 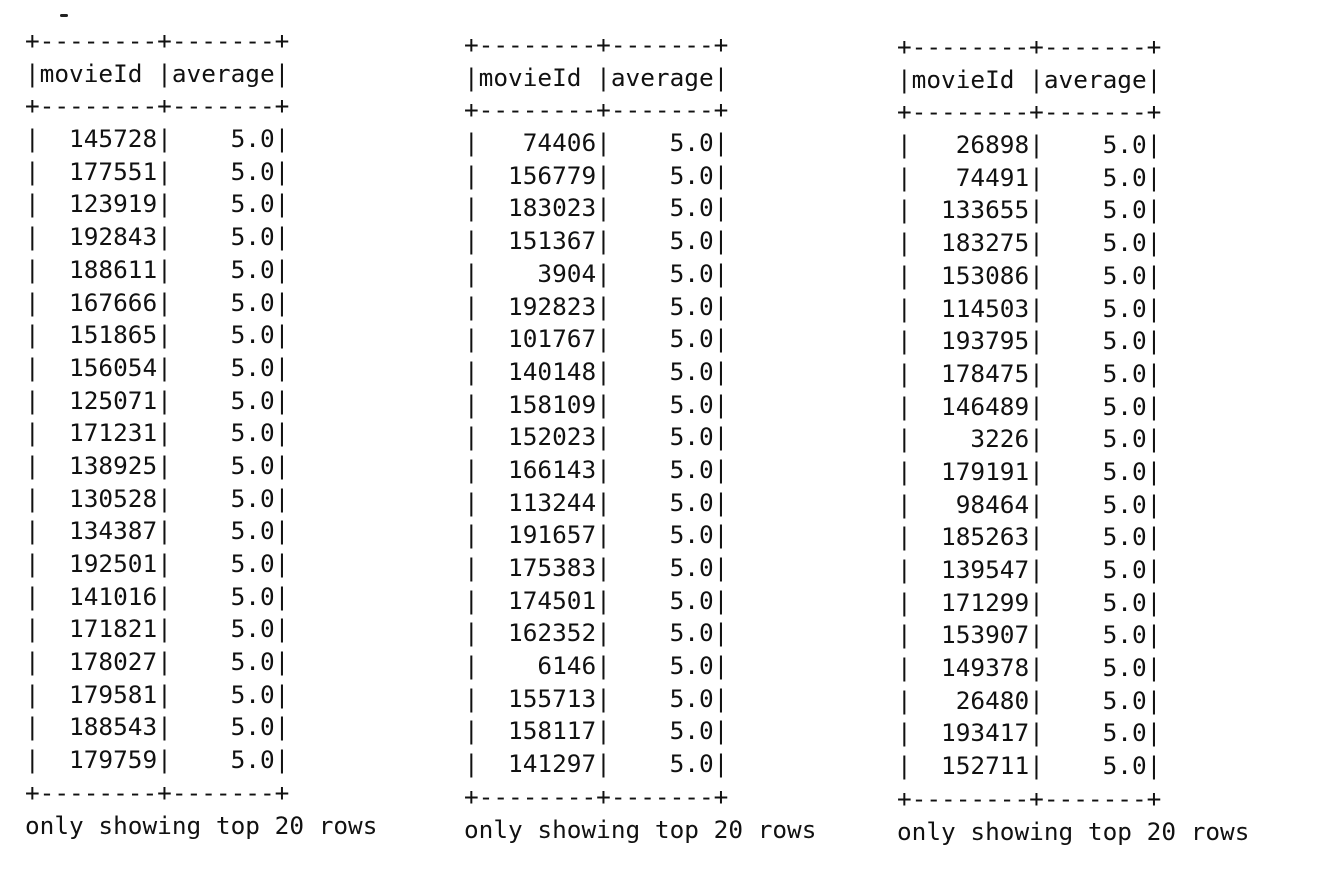 What do you see at coordinates (157, 335) in the screenshot?
I see `table-row: | 151865| 5.0|` at bounding box center [157, 335].